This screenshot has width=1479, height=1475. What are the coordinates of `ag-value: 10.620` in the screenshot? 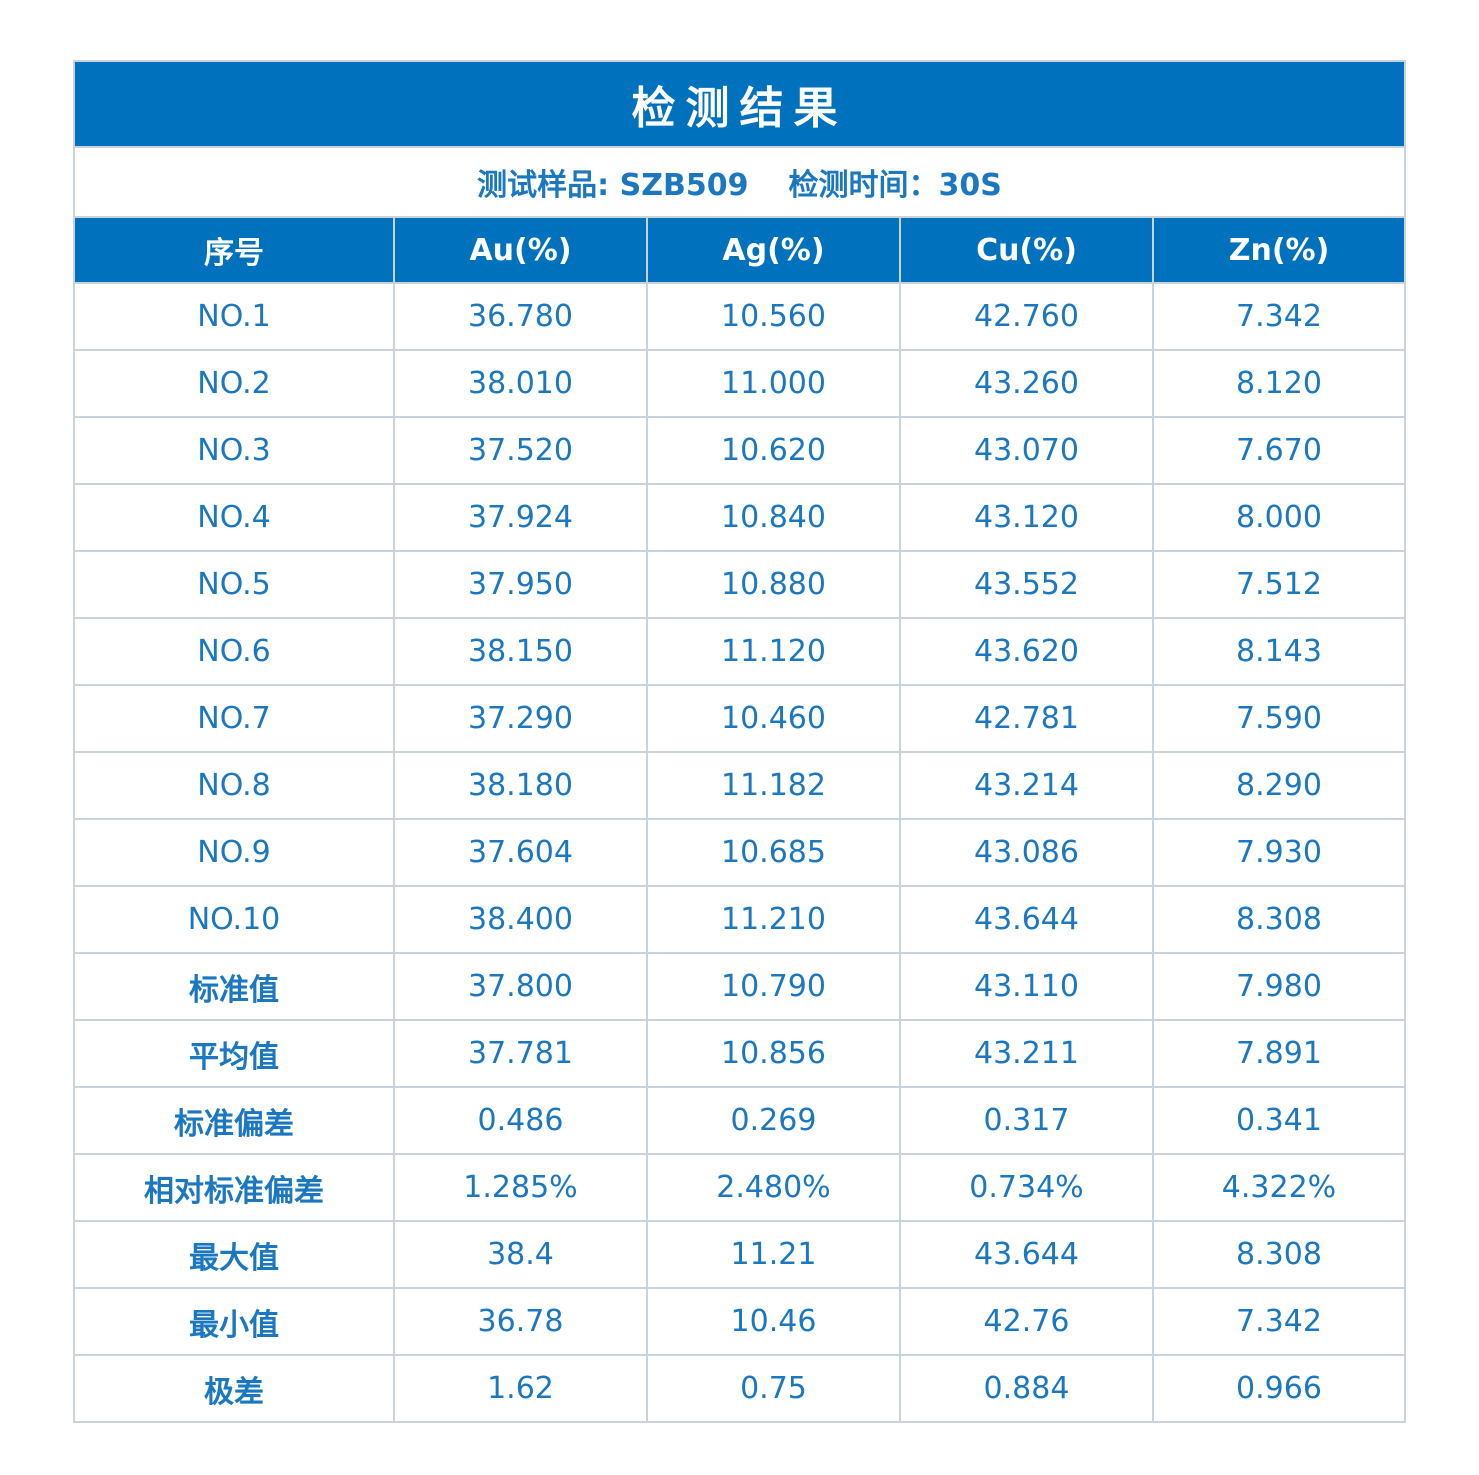 It's located at (774, 451).